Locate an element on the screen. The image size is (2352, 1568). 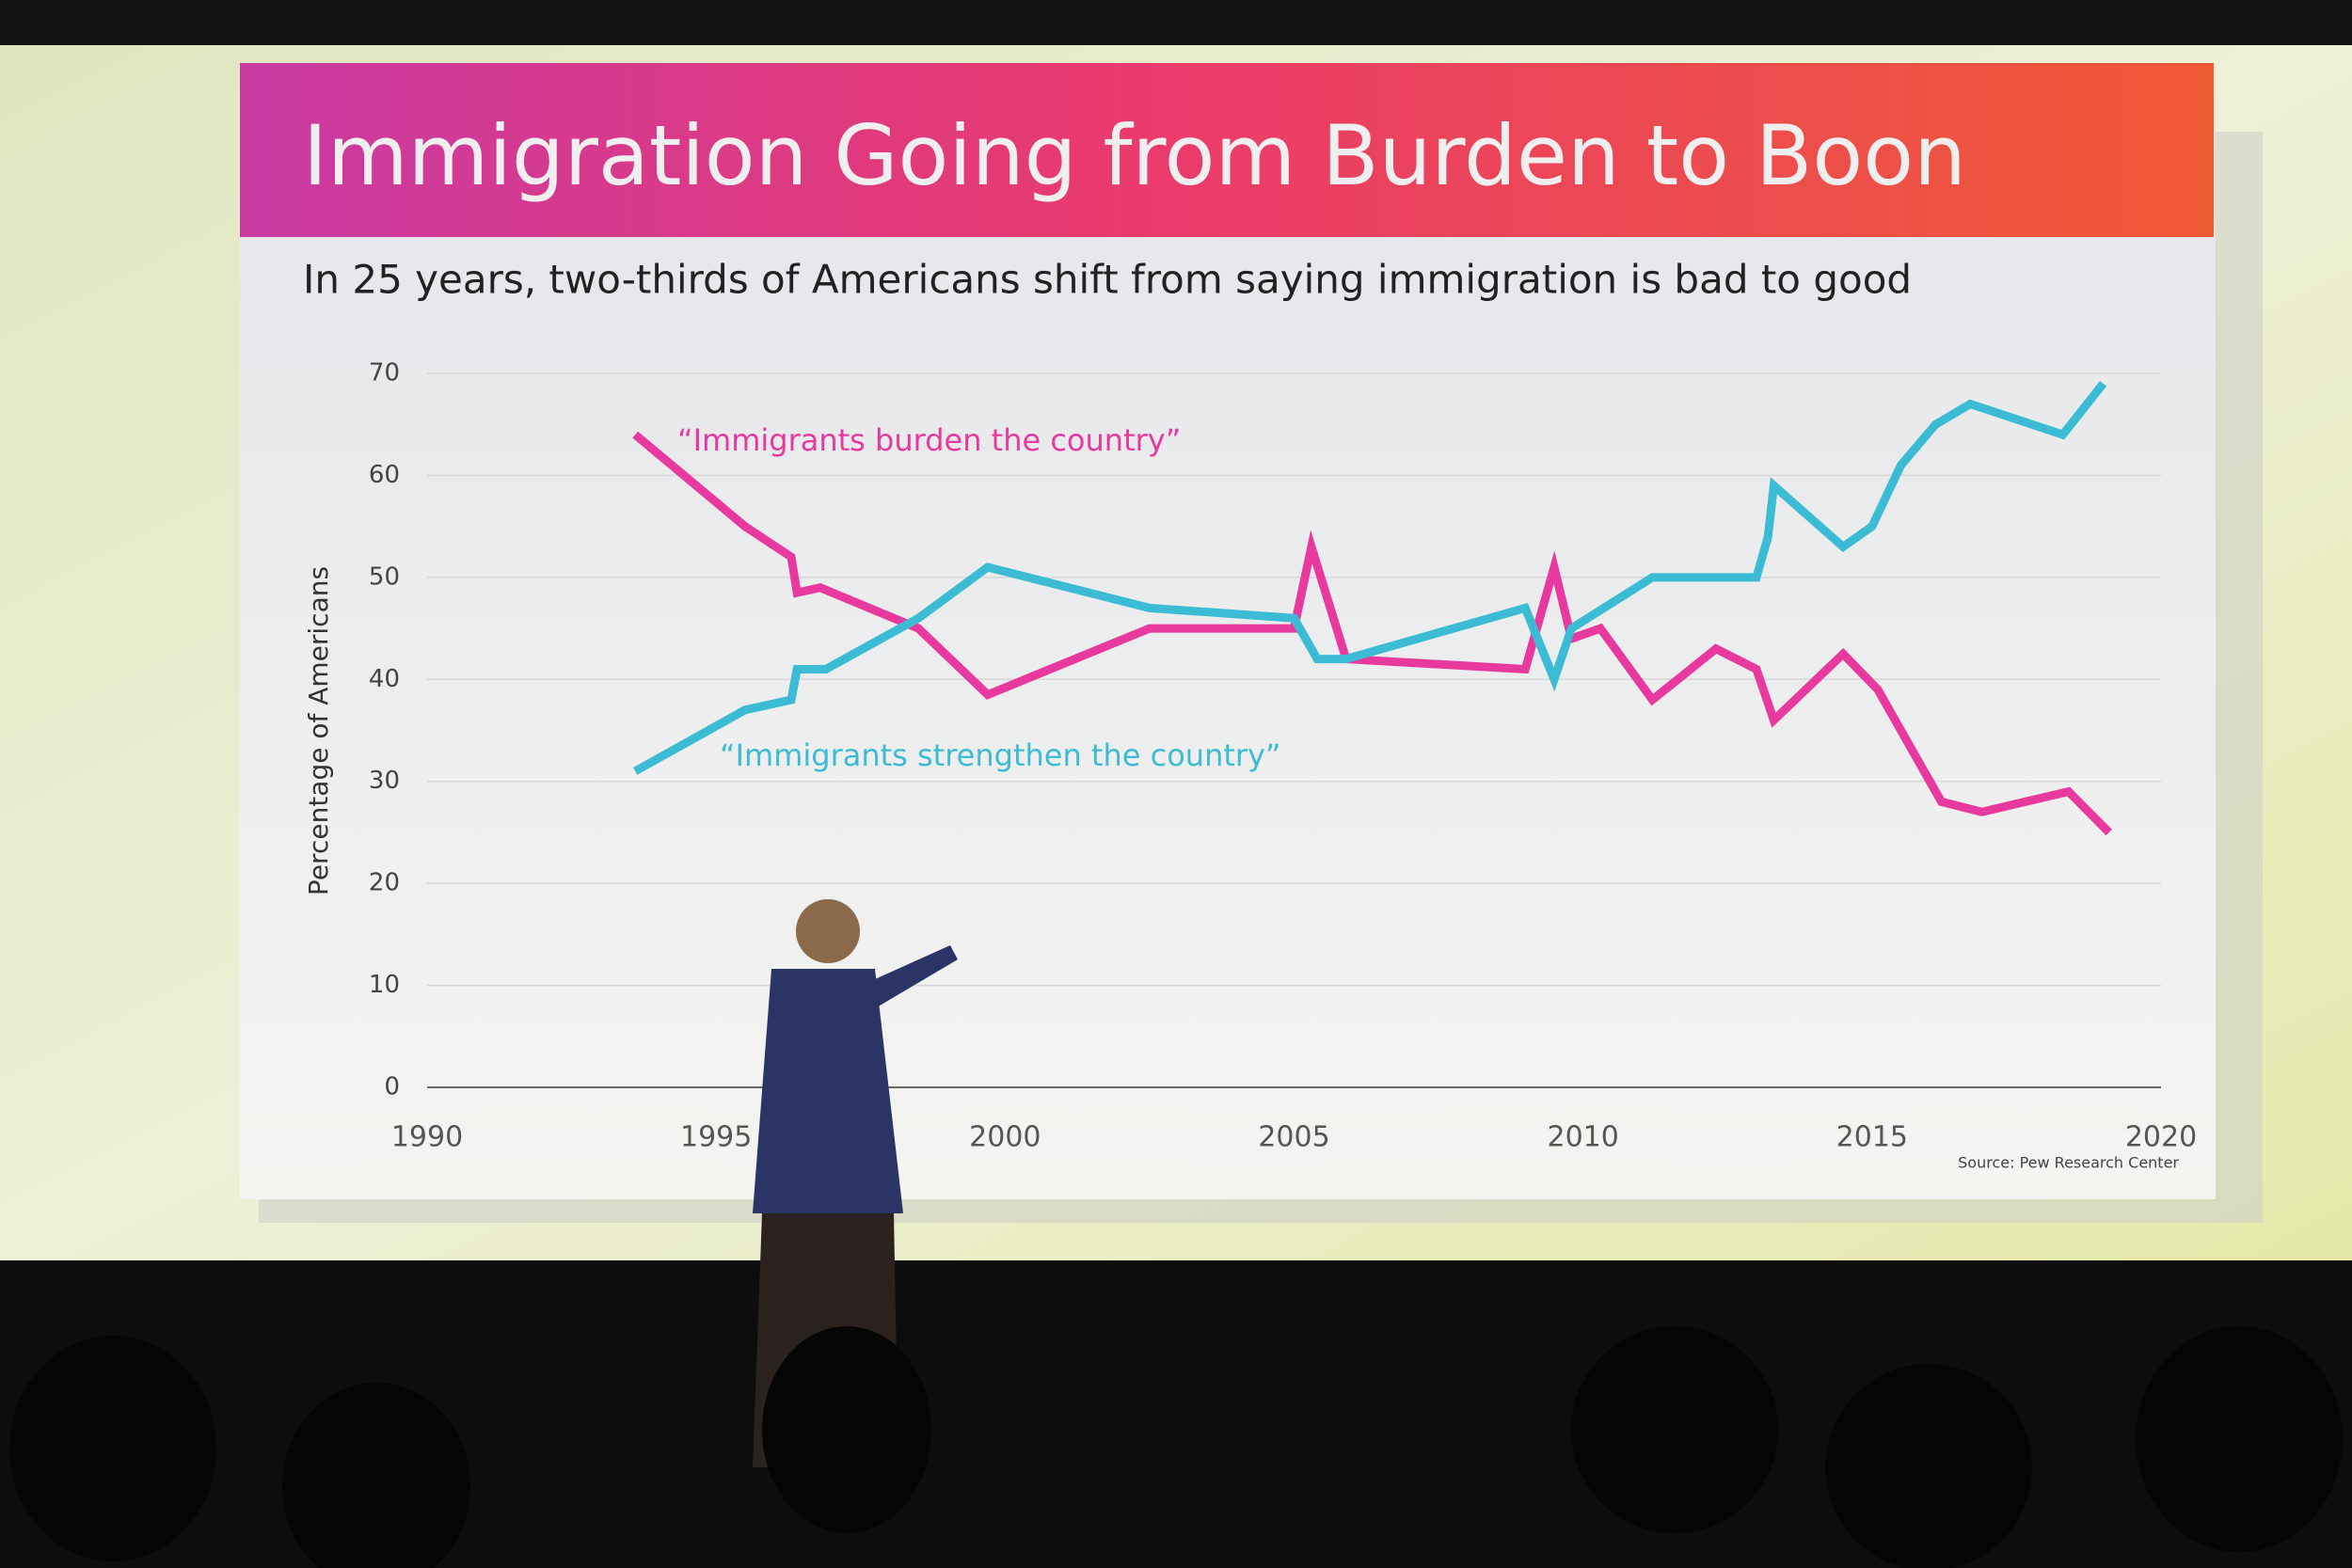
x-tick-label: 2000 is located at coordinates (1005, 1137).